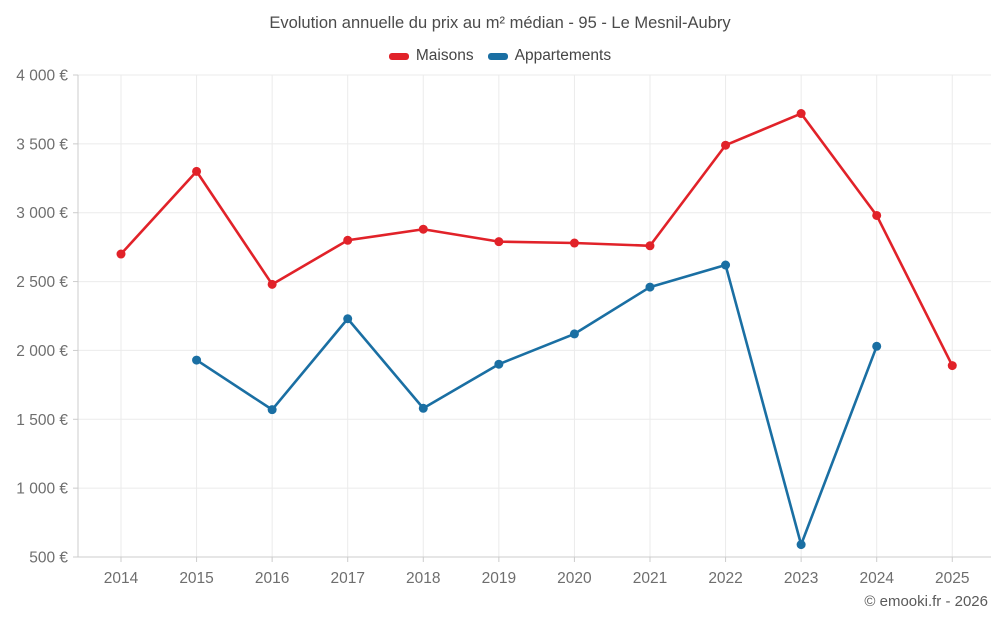 The width and height of the screenshot is (1000, 625). What do you see at coordinates (926, 601) in the screenshot?
I see `copyright-note: © emooki.fr - 2026` at bounding box center [926, 601].